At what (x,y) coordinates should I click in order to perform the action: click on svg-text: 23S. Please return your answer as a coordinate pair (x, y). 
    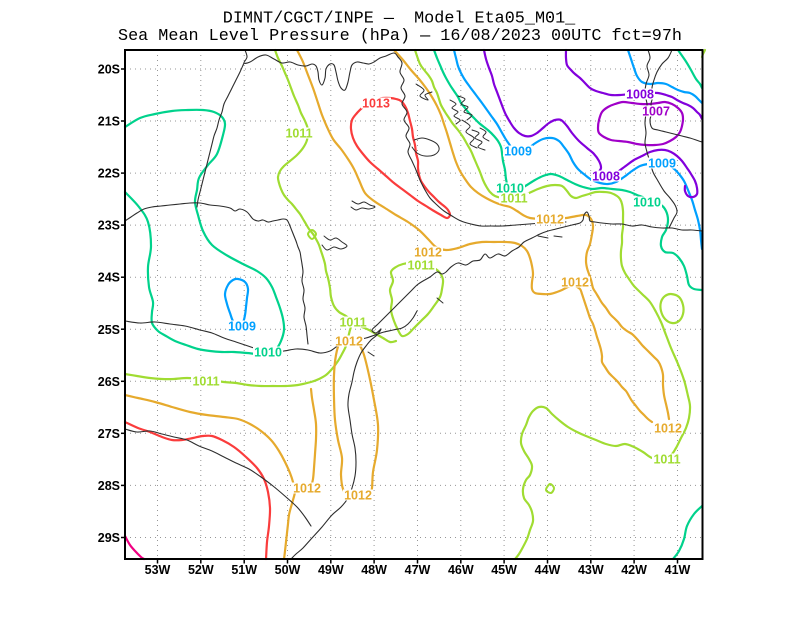
    Looking at the image, I should click on (109, 226).